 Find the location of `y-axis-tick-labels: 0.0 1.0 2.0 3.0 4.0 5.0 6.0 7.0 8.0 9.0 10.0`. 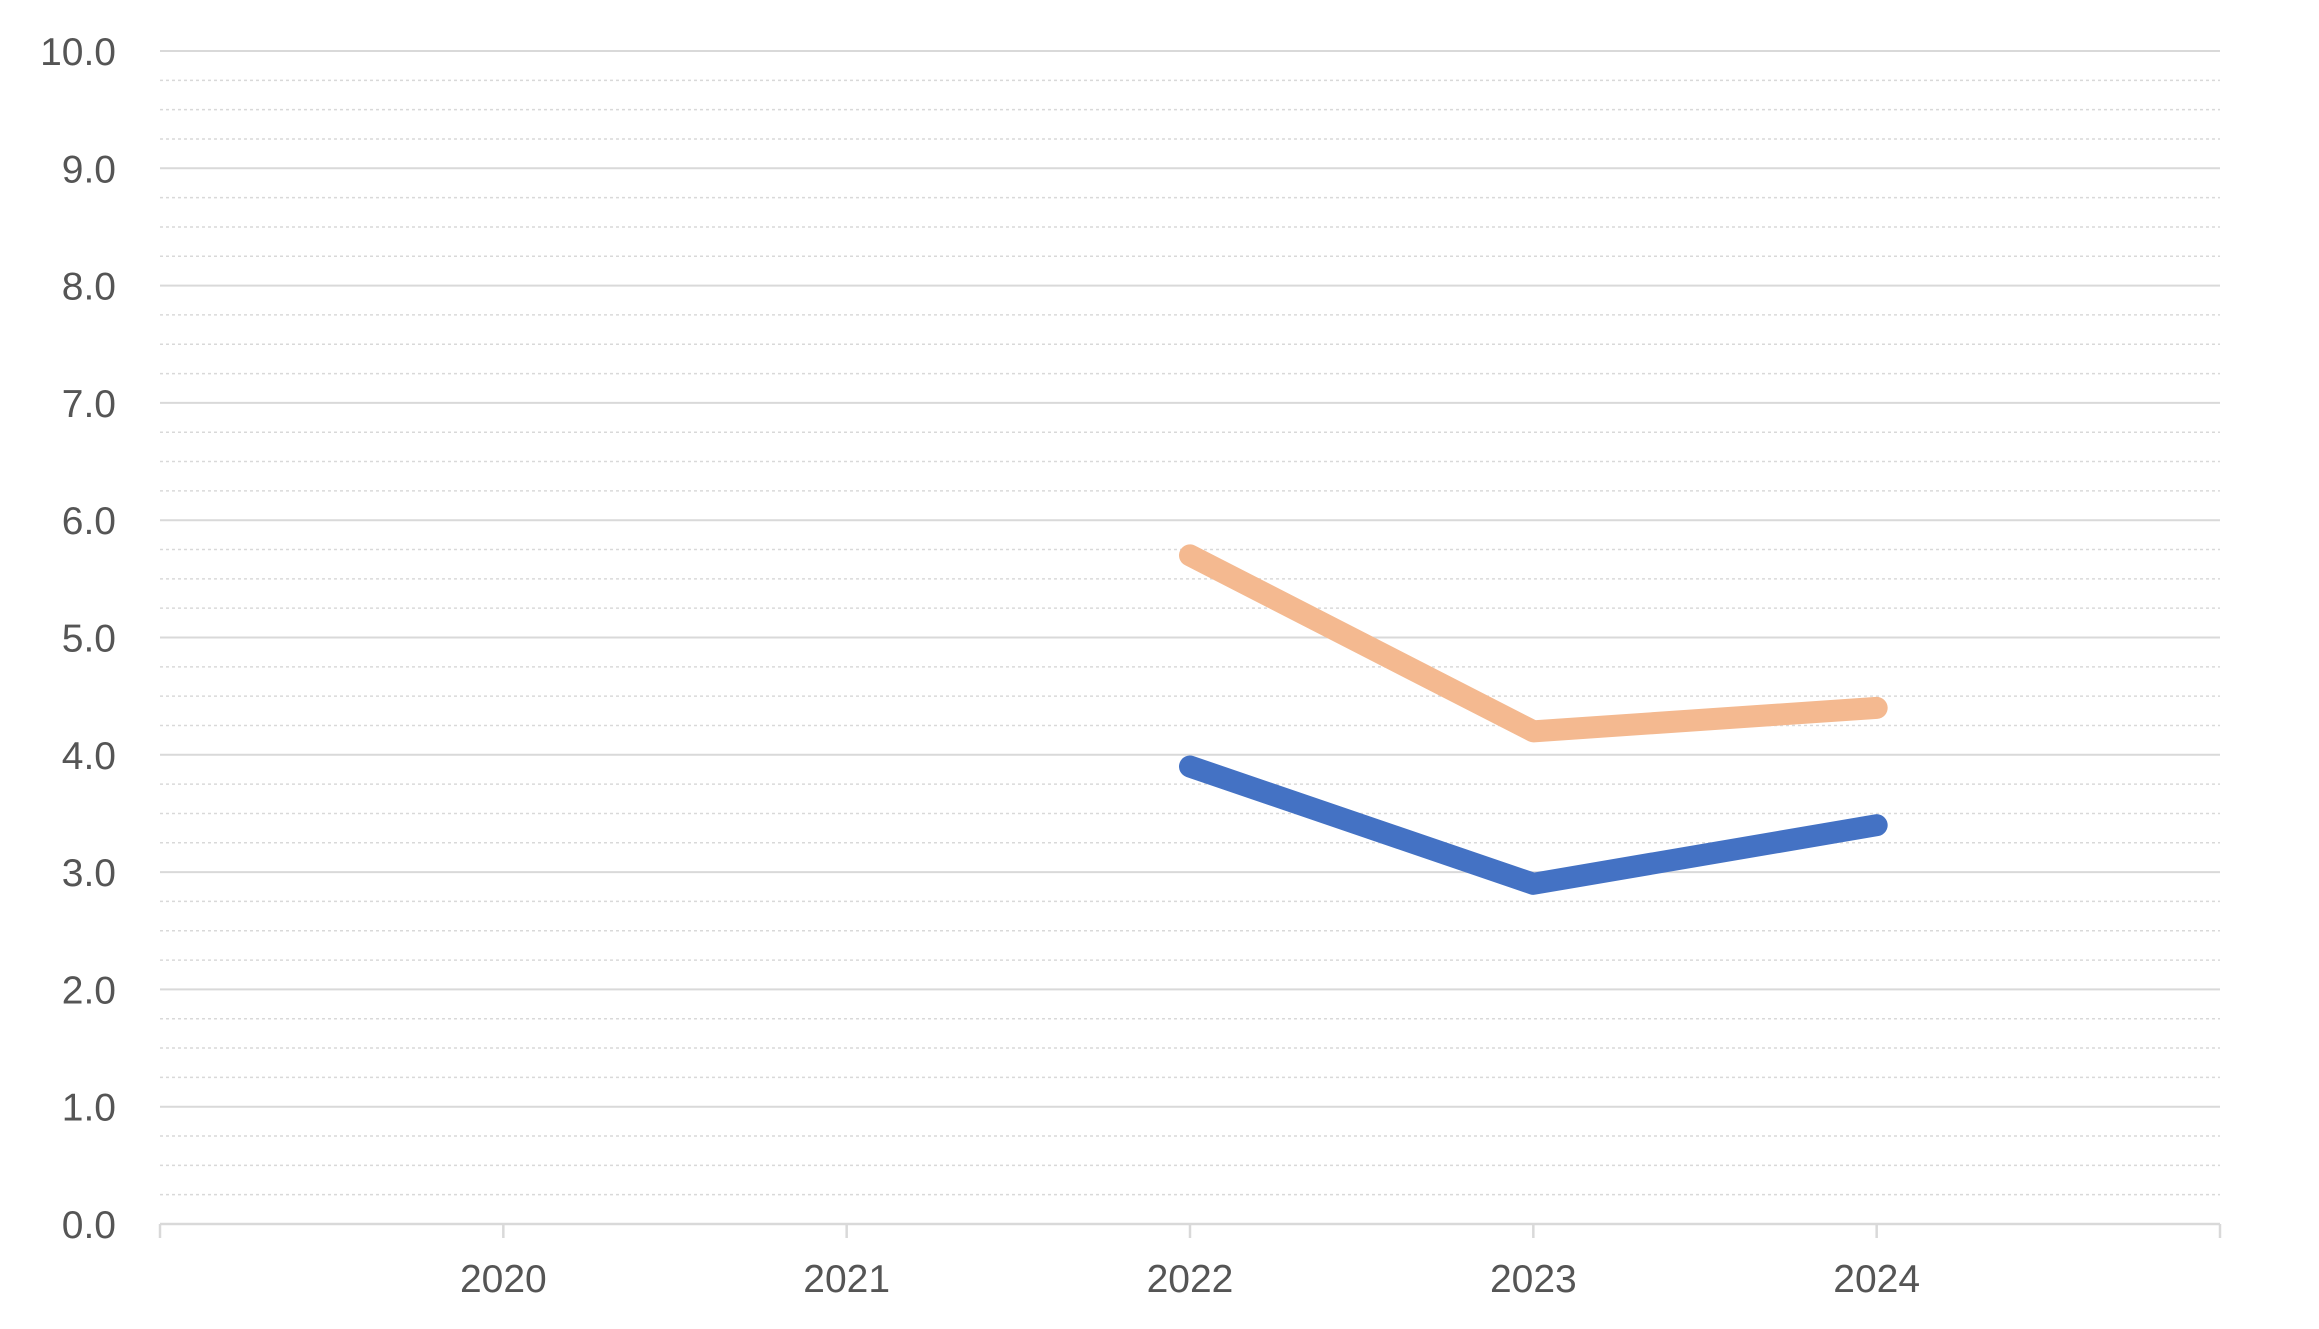

y-axis-tick-labels: 0.0 1.0 2.0 3.0 4.0 5.0 6.0 7.0 8.0 9.0 10.0 is located at coordinates (78, 639).